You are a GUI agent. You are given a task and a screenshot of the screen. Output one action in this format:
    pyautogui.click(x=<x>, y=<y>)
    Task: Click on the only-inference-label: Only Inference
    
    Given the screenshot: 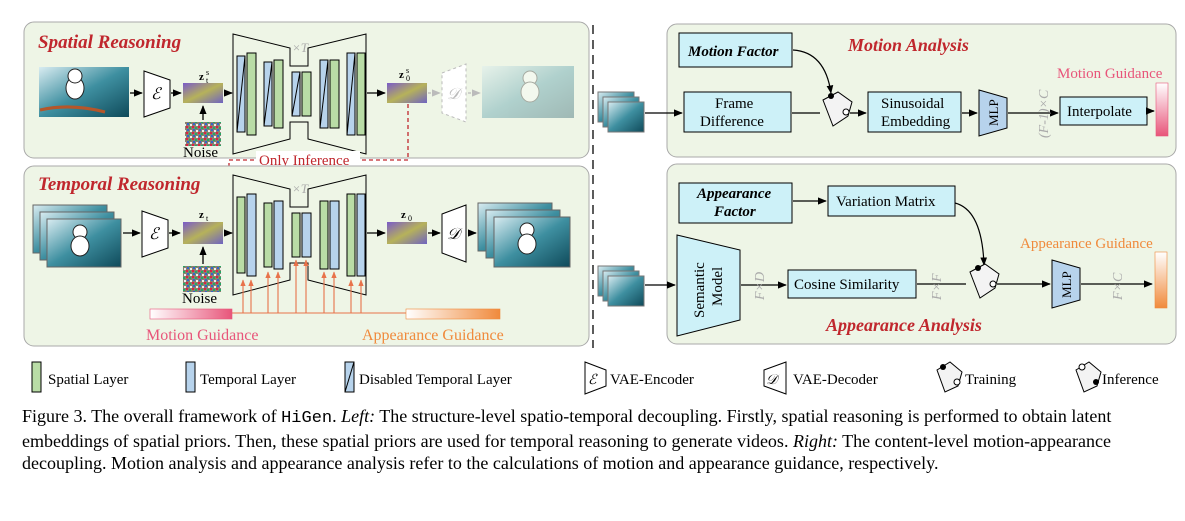 What is the action you would take?
    pyautogui.click(x=304, y=161)
    